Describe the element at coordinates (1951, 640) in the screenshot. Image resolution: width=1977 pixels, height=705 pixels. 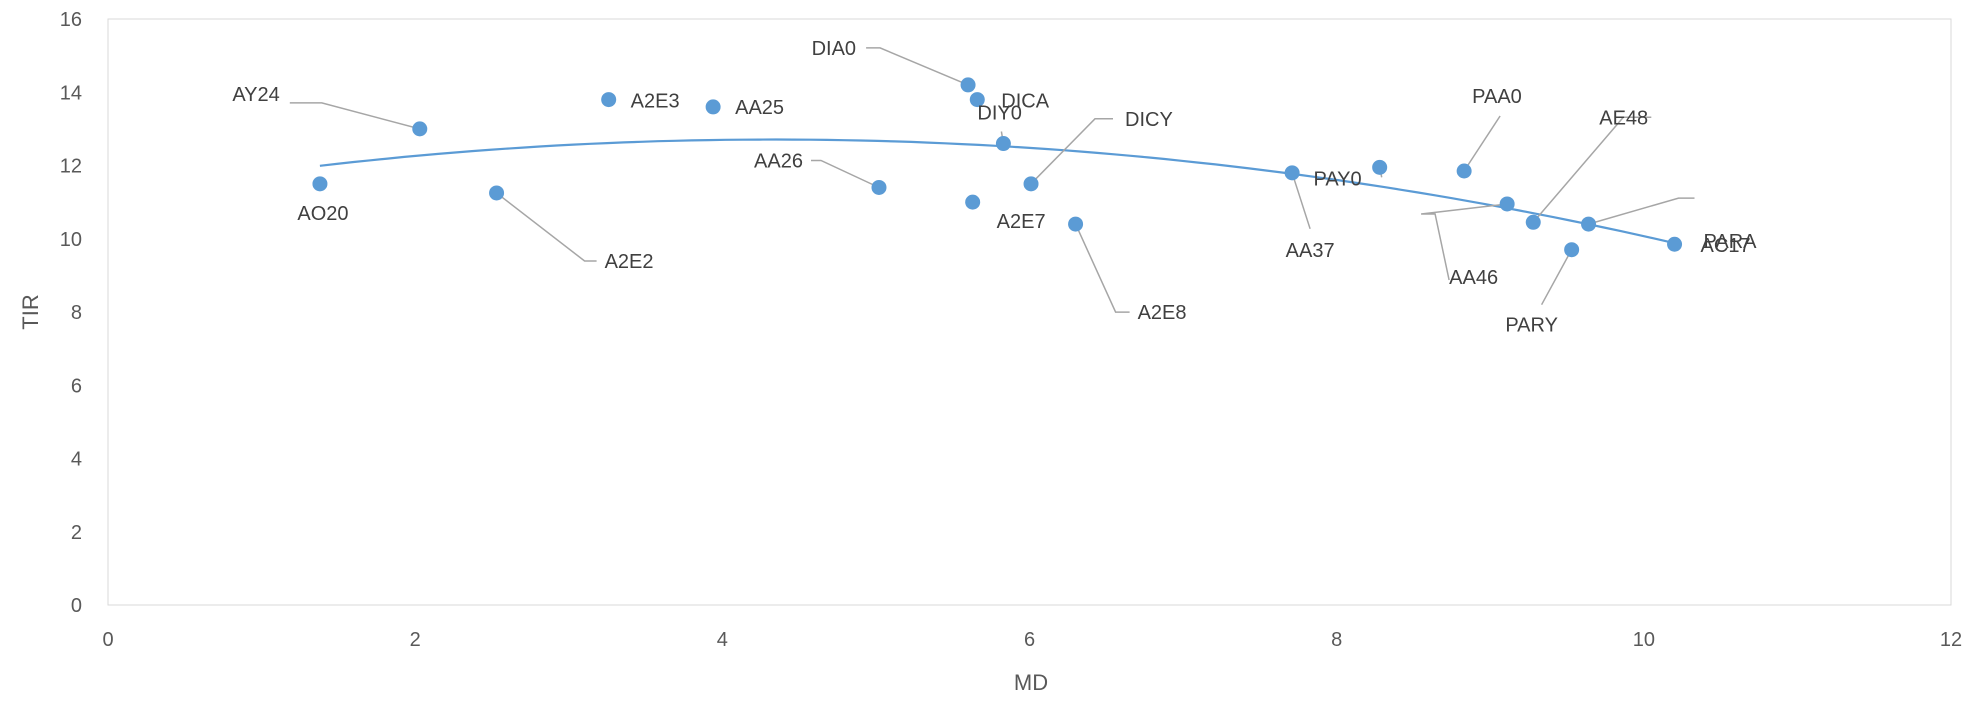
I see `x-tick-label: 12` at that location.